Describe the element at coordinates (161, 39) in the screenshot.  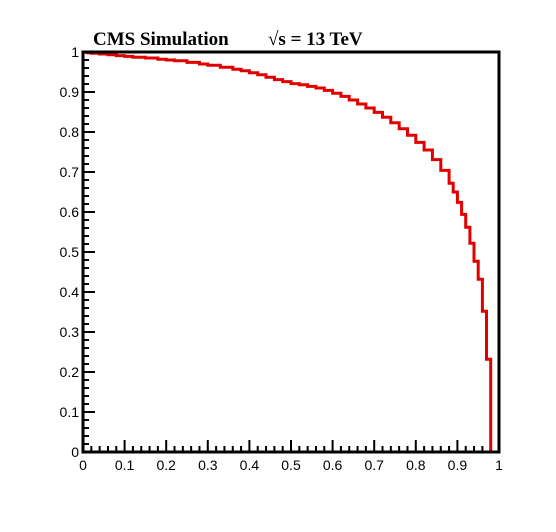
I see `chart-title: CMS Simulation` at that location.